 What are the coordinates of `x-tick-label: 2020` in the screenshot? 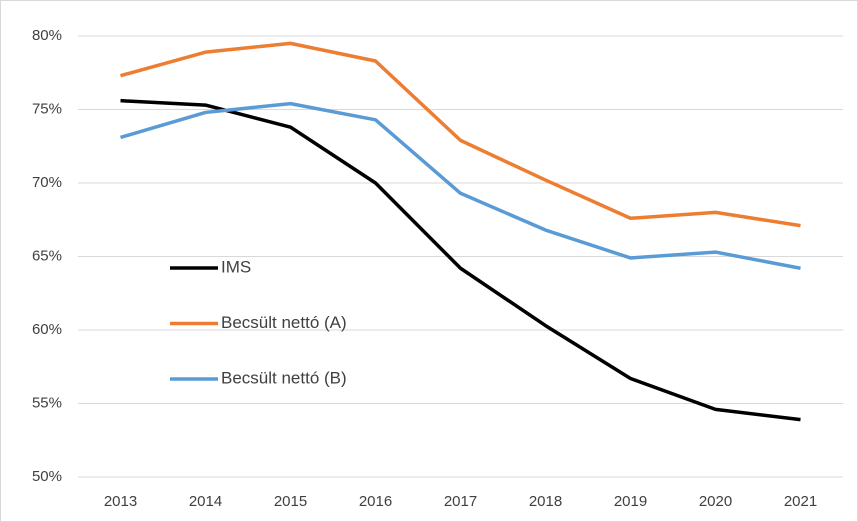 It's located at (715, 501).